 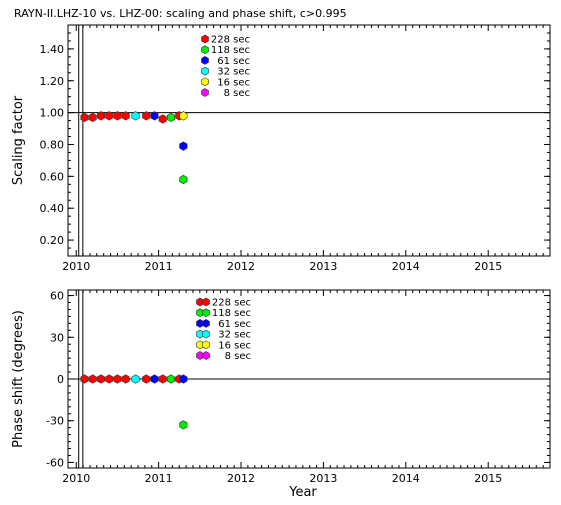 I want to click on y-tick-label: 1.20, so click(x=52, y=81).